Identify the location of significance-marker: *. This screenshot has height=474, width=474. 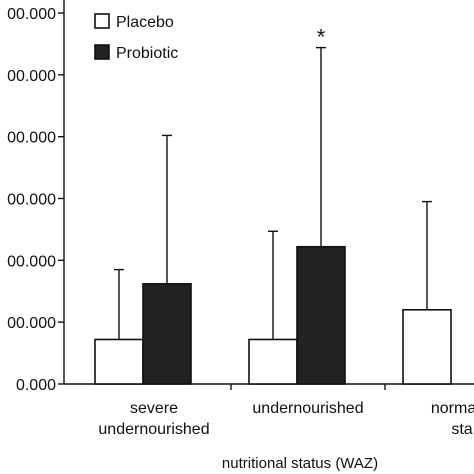
(321, 37).